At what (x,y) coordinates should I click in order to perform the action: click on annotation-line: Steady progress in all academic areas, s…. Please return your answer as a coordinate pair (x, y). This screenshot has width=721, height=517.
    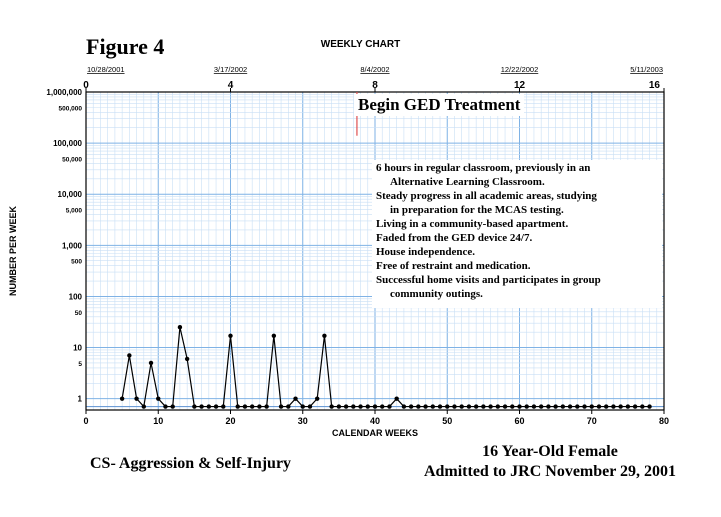
    Looking at the image, I should click on (486, 196).